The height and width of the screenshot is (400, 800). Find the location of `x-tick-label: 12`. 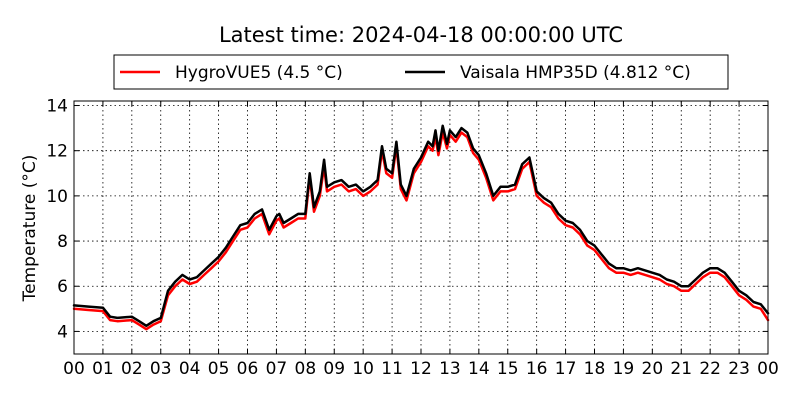

x-tick-label: 12 is located at coordinates (421, 369).